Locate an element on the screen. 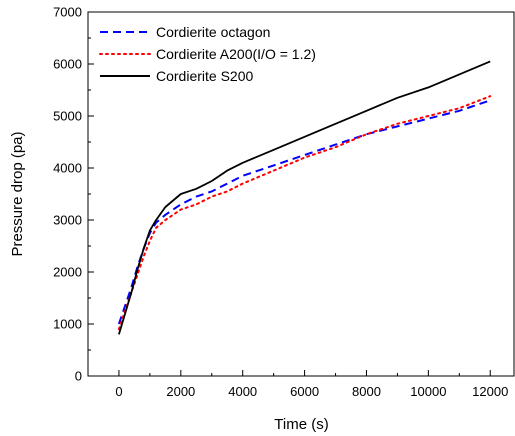  y-tick-label: 6000 is located at coordinates (67, 64).